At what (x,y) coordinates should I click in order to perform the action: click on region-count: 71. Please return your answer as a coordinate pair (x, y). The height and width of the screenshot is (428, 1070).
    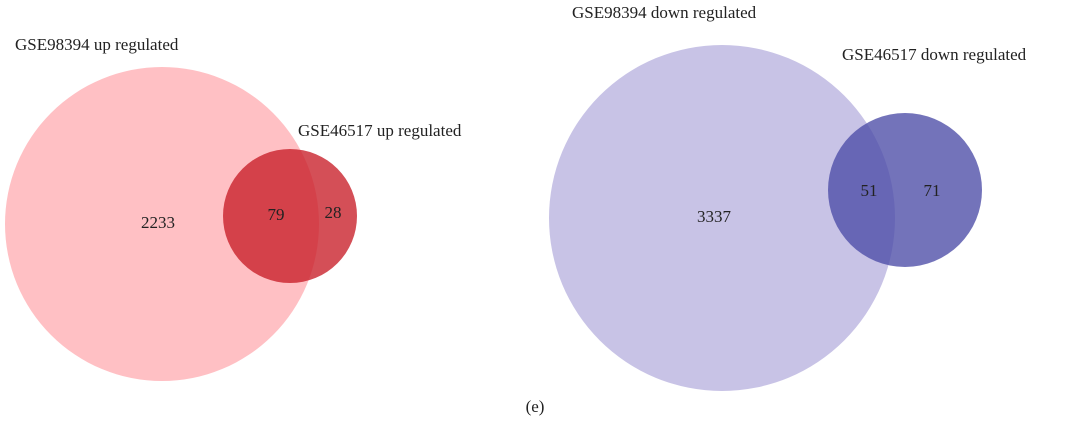
    Looking at the image, I should click on (932, 190).